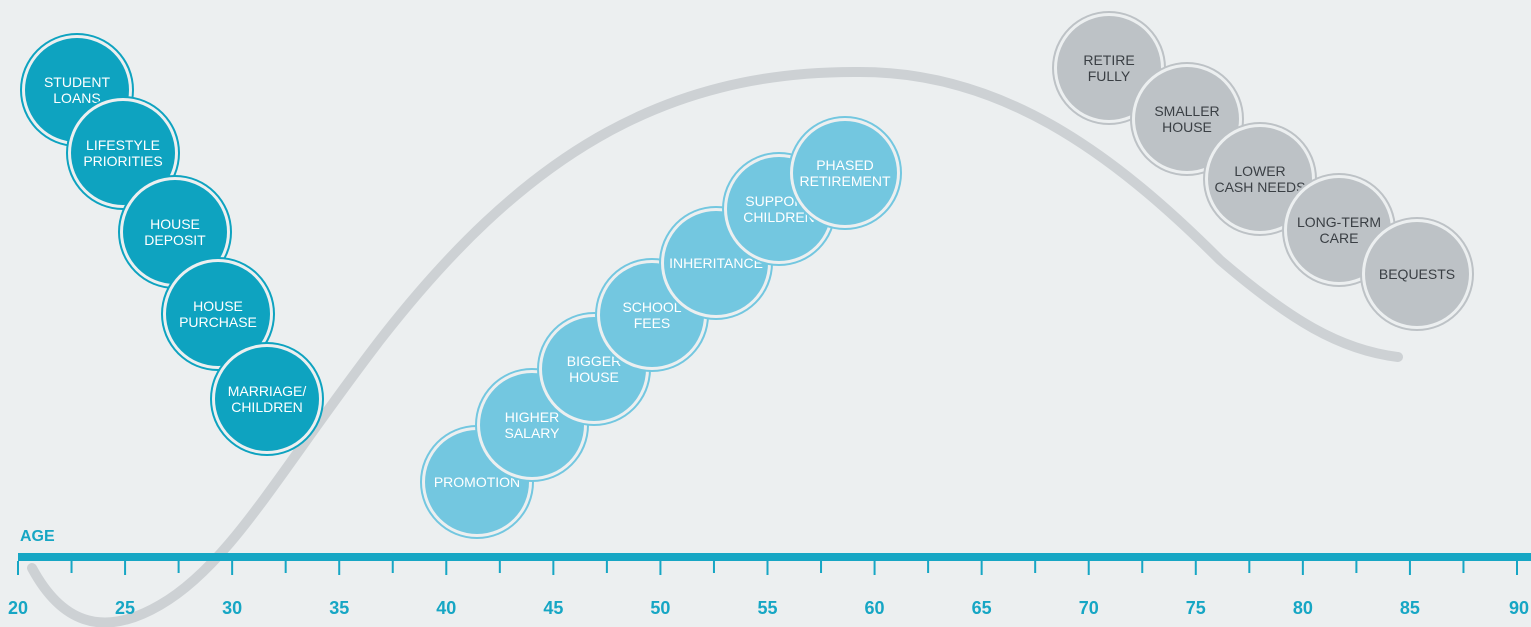  Describe the element at coordinates (232, 608) in the screenshot. I see `age-tick-label: 30` at that location.